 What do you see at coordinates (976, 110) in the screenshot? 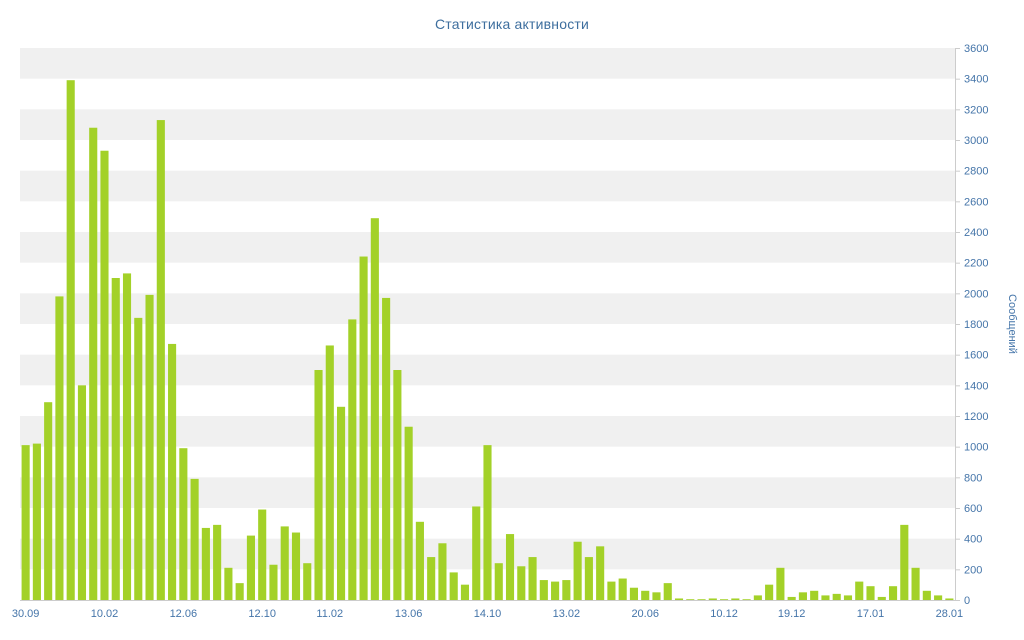
I see `y-tick-label: 3200` at bounding box center [976, 110].